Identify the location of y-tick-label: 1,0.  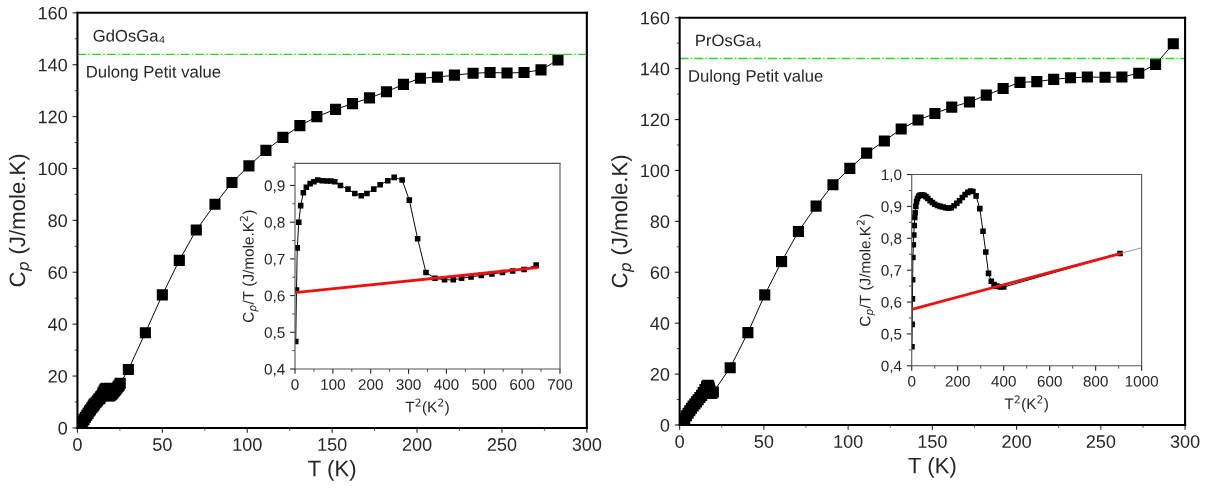
(891, 176).